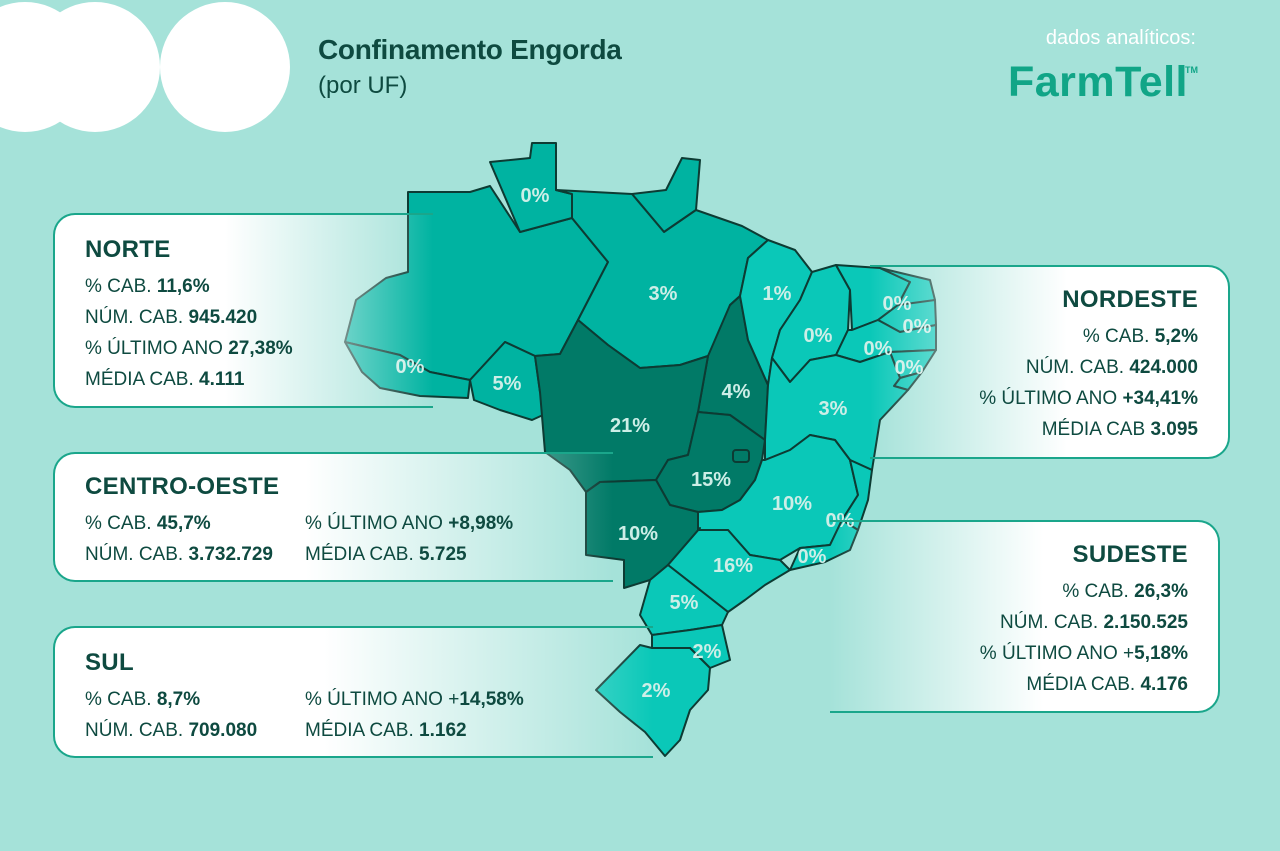 The width and height of the screenshot is (1280, 851). Describe the element at coordinates (1097, 82) in the screenshot. I see `brand-logo: FarmTell` at that location.